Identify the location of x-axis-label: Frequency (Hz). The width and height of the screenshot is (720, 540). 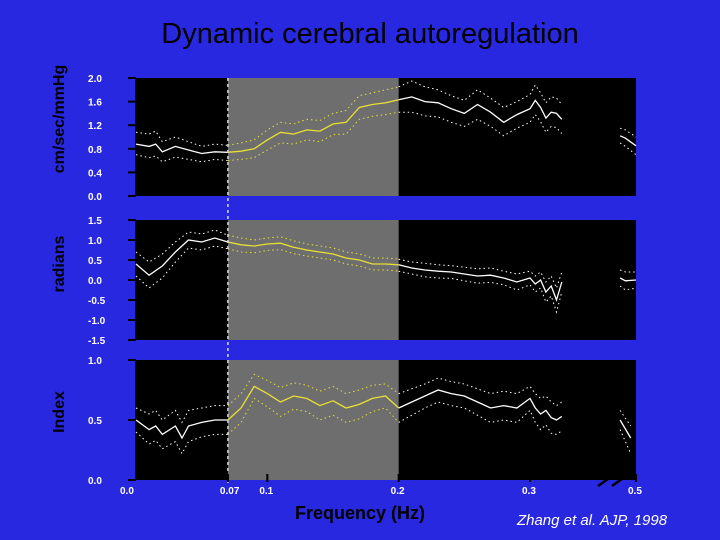
(360, 513).